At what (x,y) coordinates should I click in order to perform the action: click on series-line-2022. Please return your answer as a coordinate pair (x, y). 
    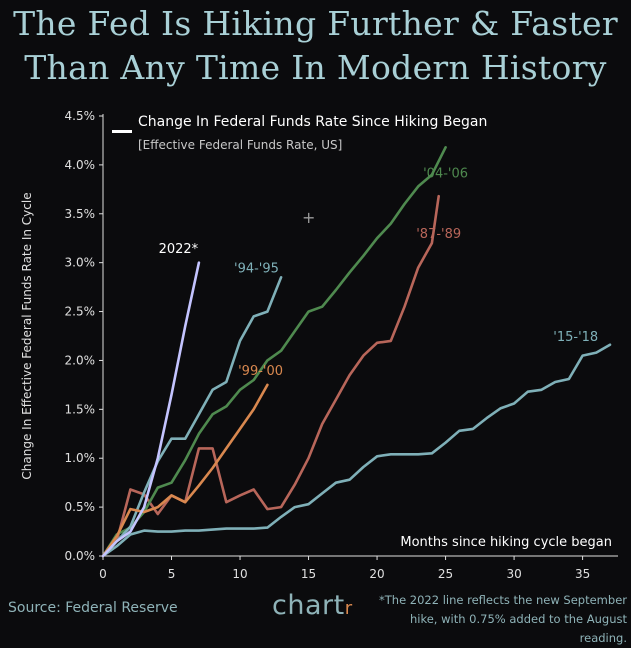
    Looking at the image, I should click on (151, 409).